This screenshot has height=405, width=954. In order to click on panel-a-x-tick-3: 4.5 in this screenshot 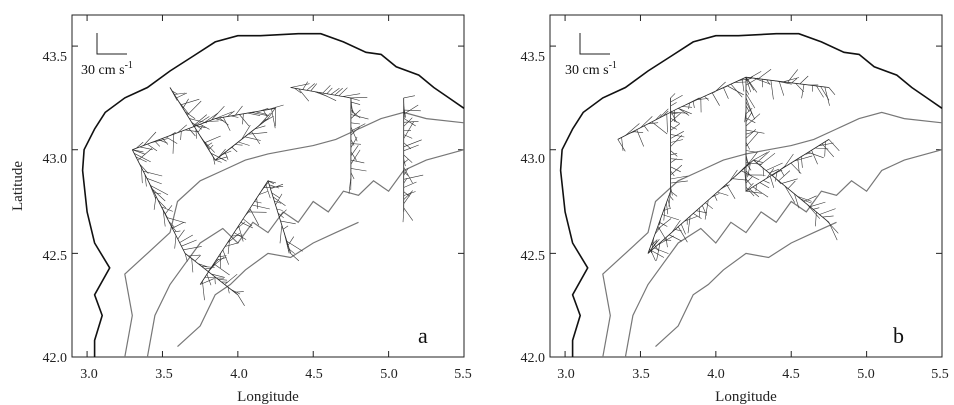, I will do `click(314, 374)`.